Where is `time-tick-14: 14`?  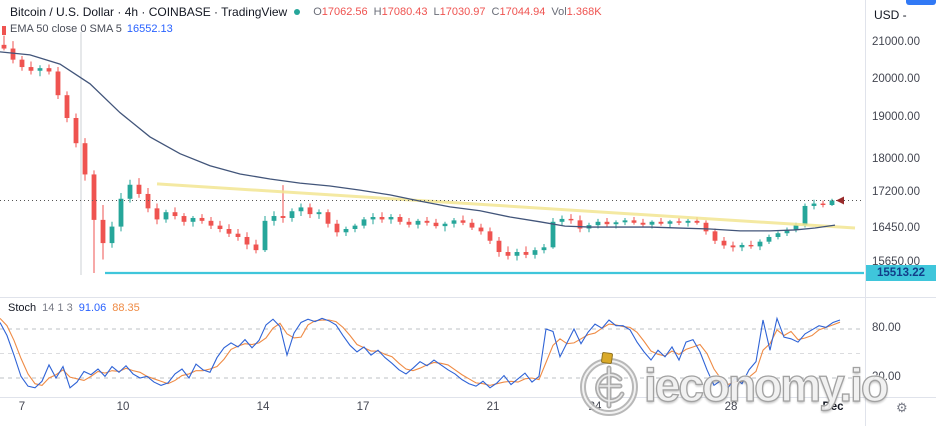 time-tick-14: 14 is located at coordinates (263, 407).